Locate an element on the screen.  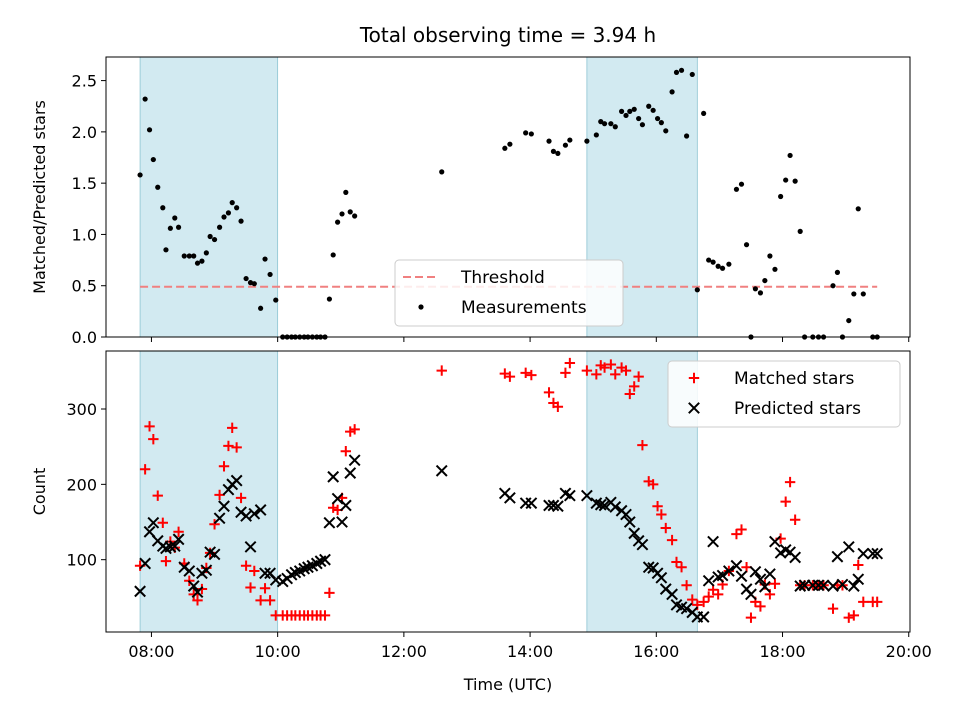
legend-box is located at coordinates (784, 394).